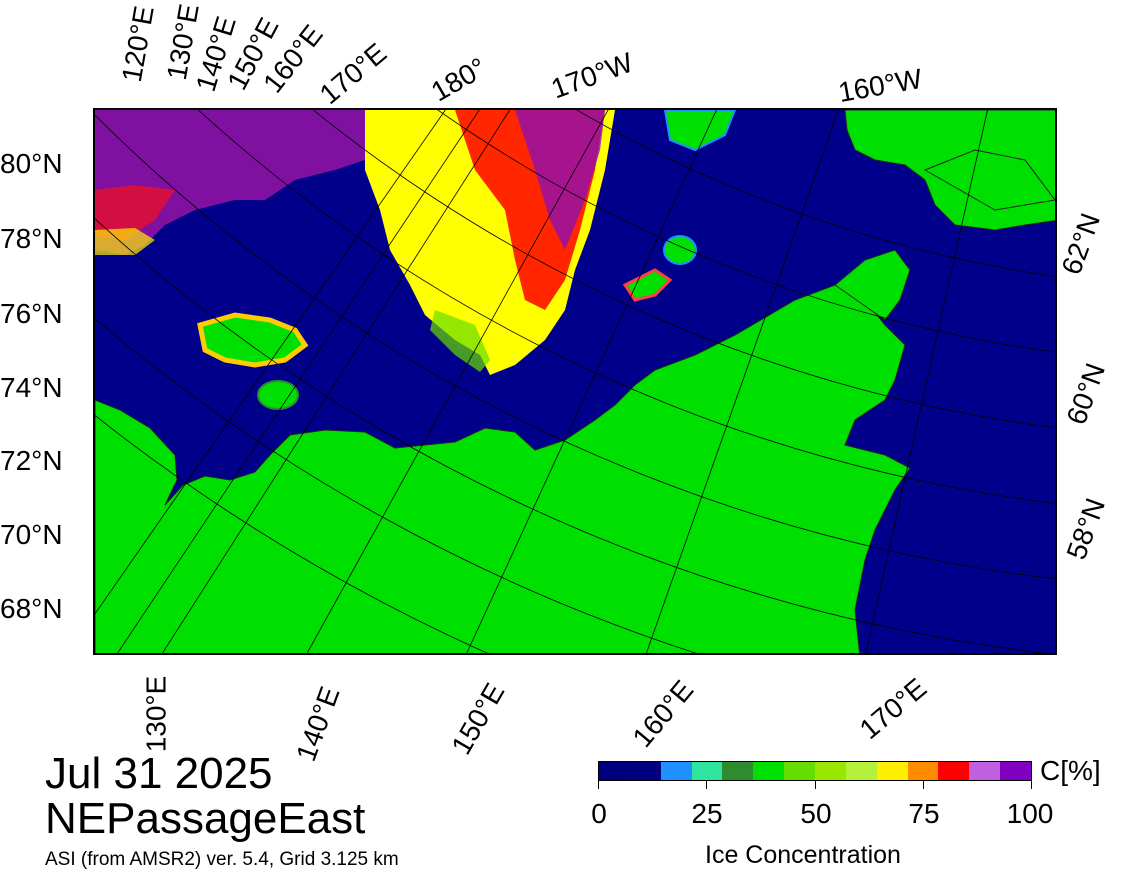 This screenshot has height=876, width=1126. I want to click on source-label: ASI (from AMSR2) ver. 5.4, Grid 3.125 km, so click(222, 859).